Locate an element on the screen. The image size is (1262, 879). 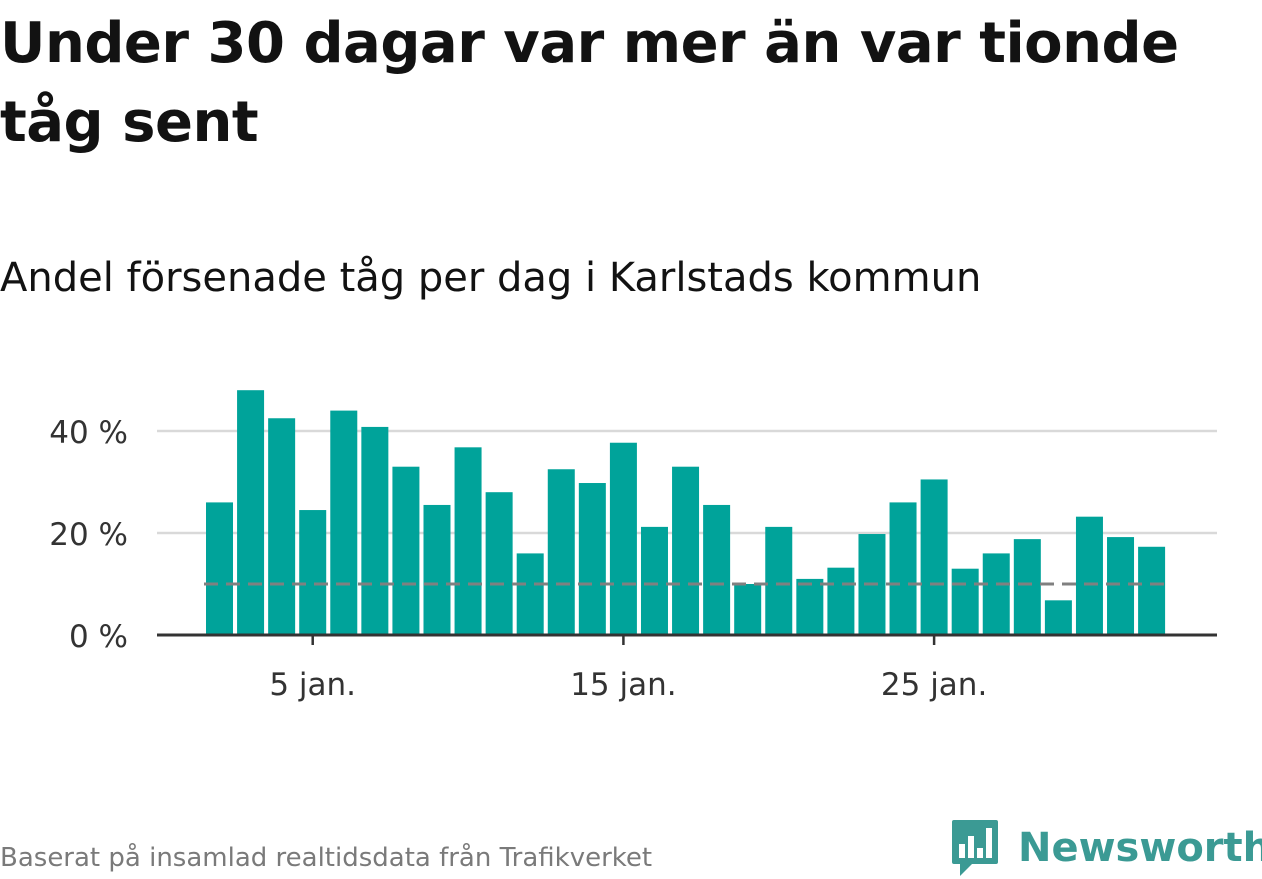
brand-logo: Newsworthy is located at coordinates (1106, 848).